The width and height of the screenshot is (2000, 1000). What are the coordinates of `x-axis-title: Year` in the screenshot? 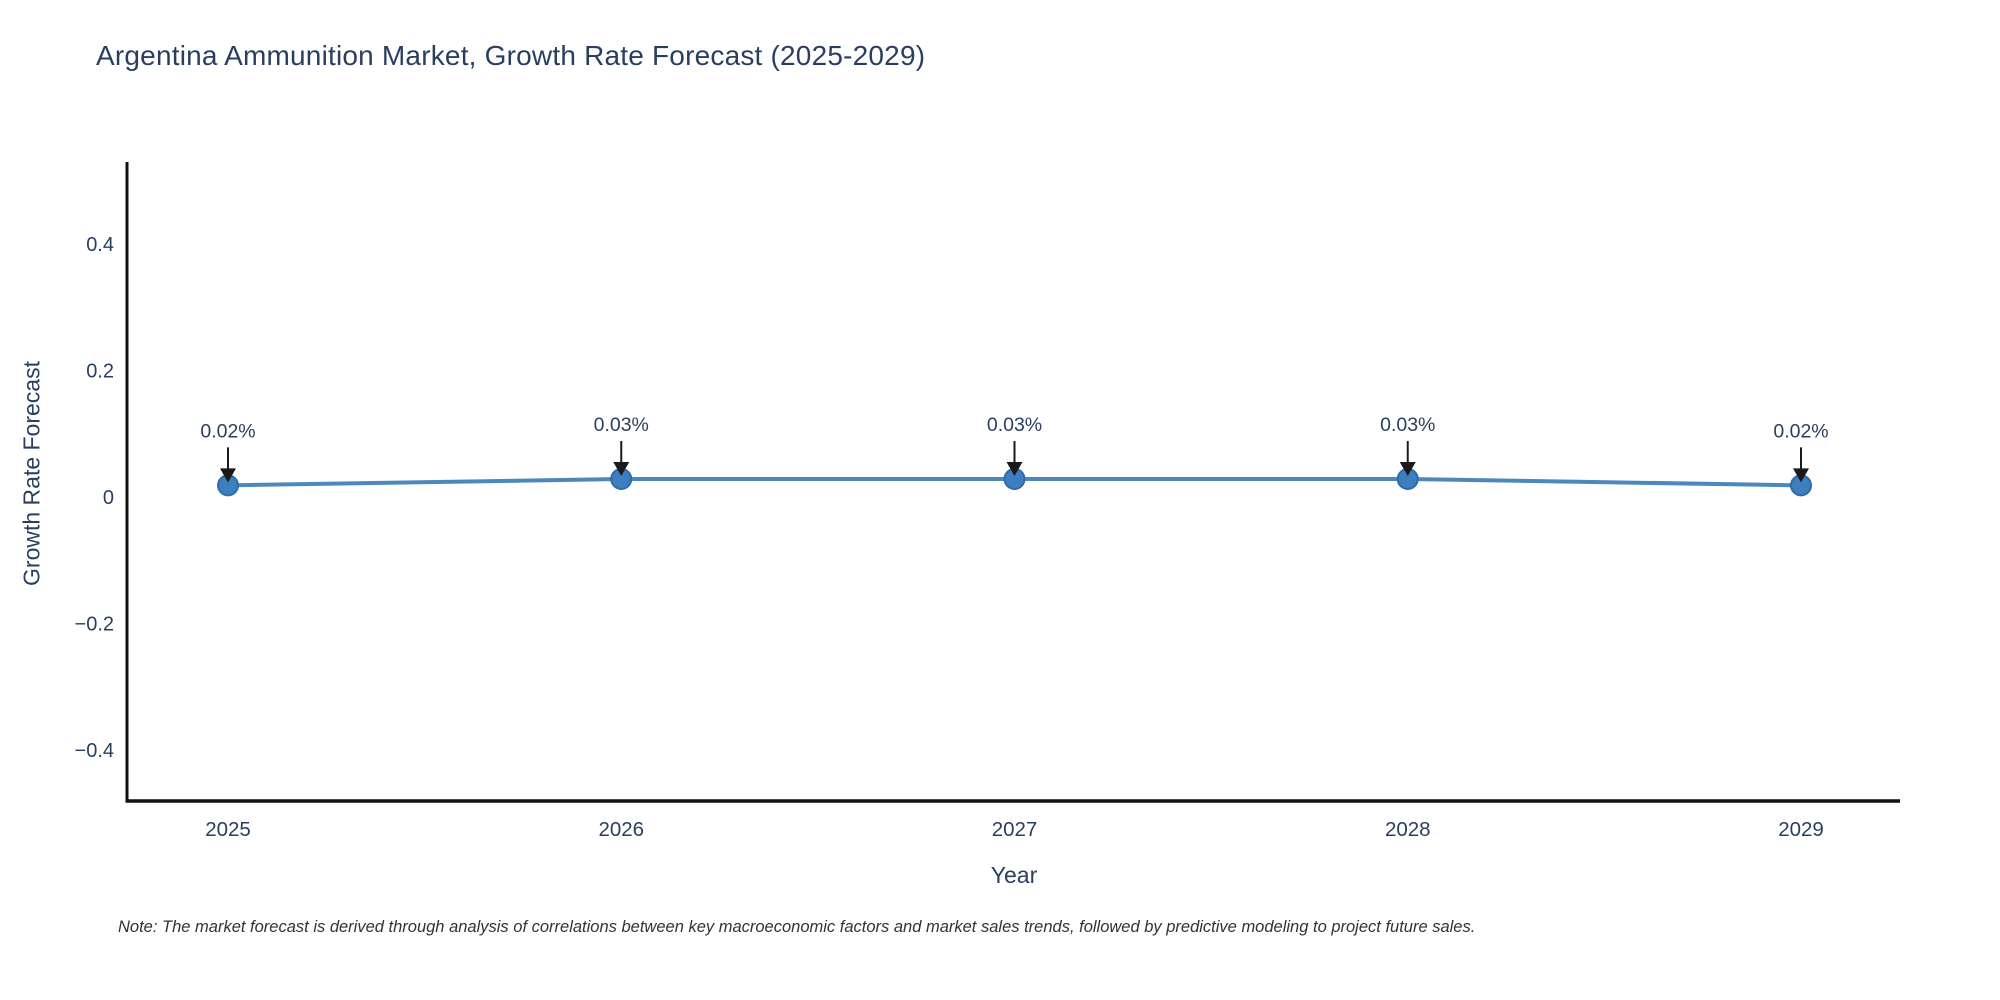 It's located at (1014, 875).